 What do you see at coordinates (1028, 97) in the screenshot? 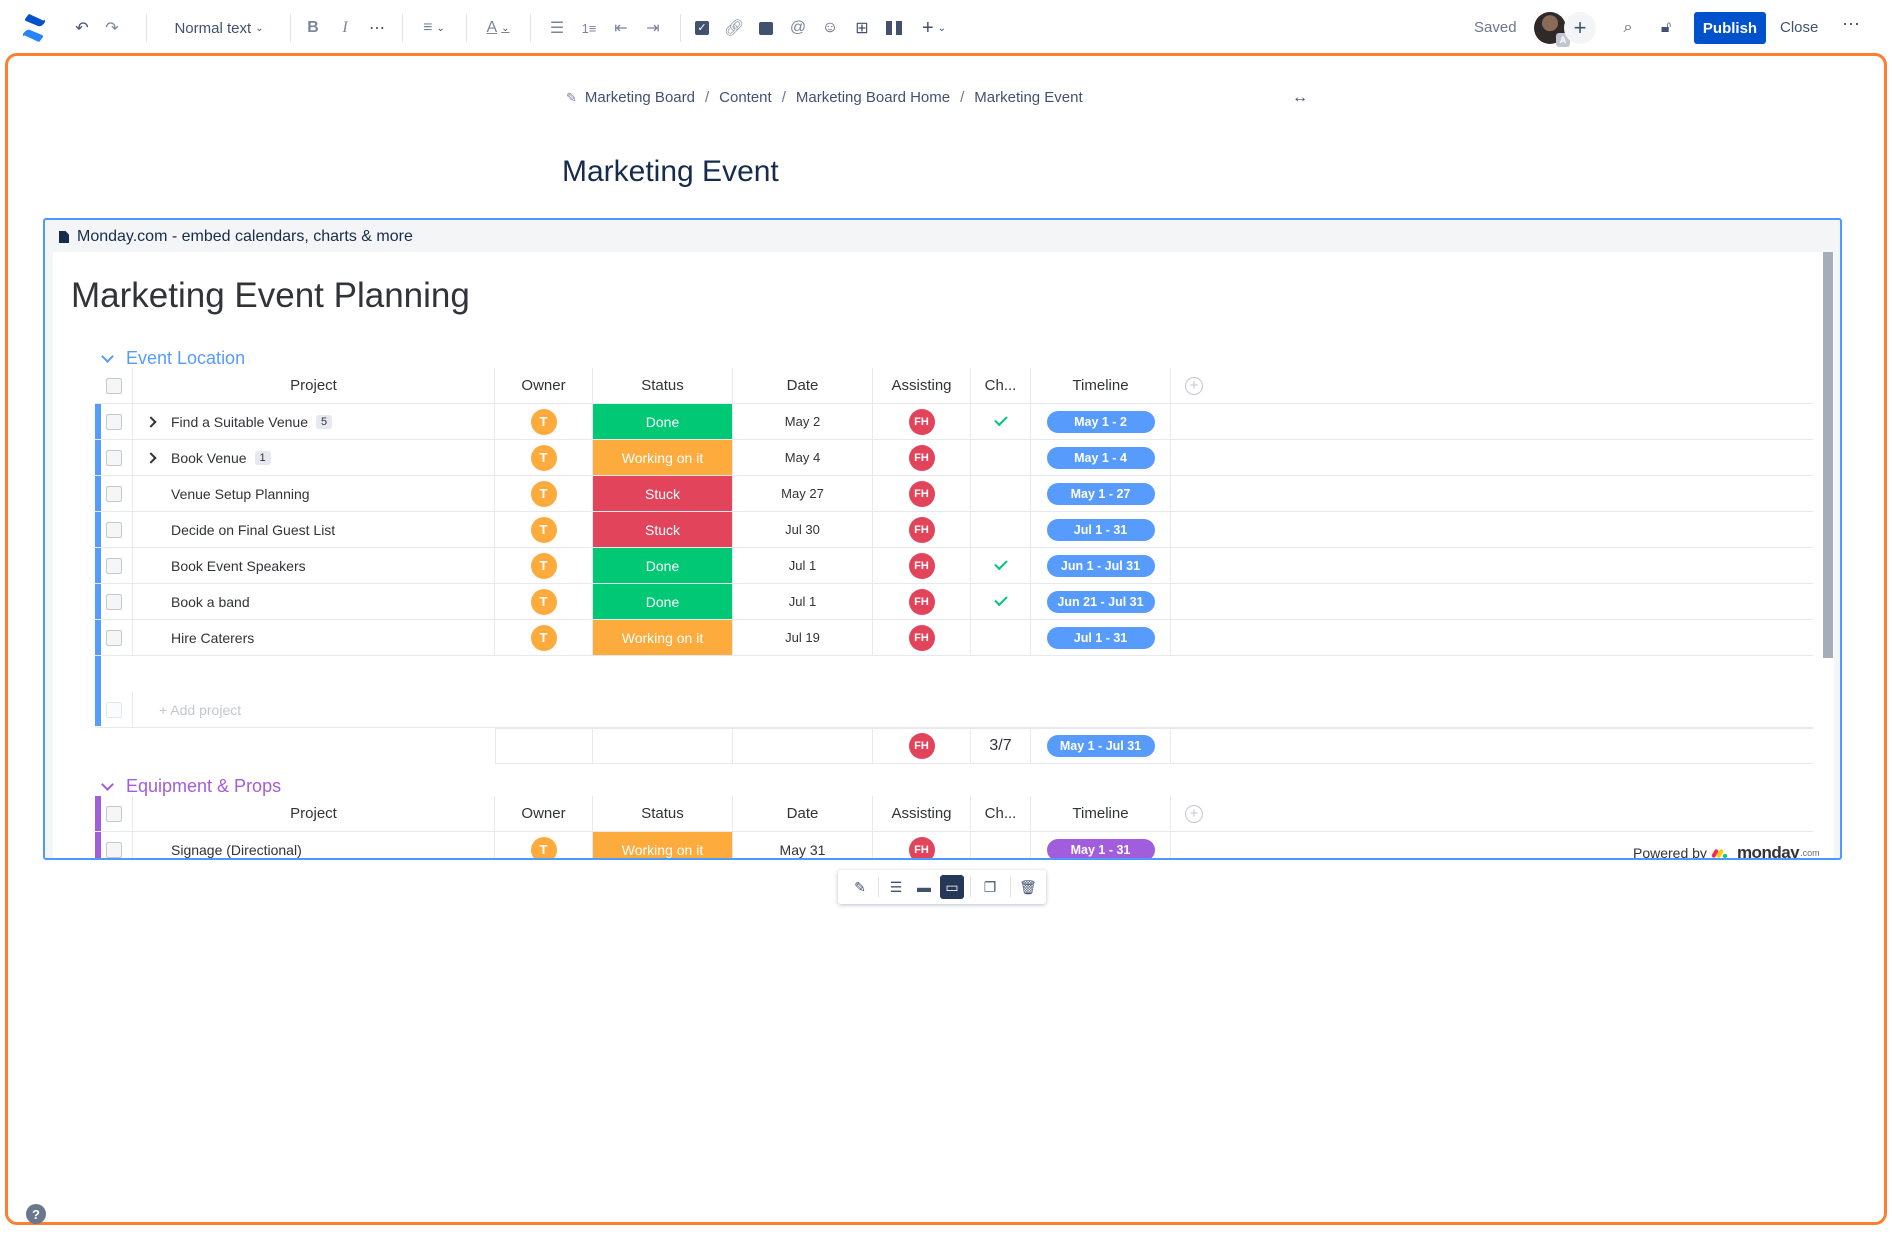
I see `breadcrumb-item: Marketing Event` at bounding box center [1028, 97].